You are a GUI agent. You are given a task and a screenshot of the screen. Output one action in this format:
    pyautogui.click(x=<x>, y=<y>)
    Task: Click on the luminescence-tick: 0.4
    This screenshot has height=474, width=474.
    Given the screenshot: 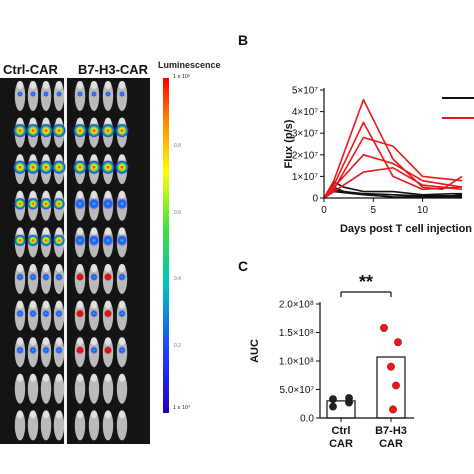 What is the action you would take?
    pyautogui.click(x=177, y=279)
    